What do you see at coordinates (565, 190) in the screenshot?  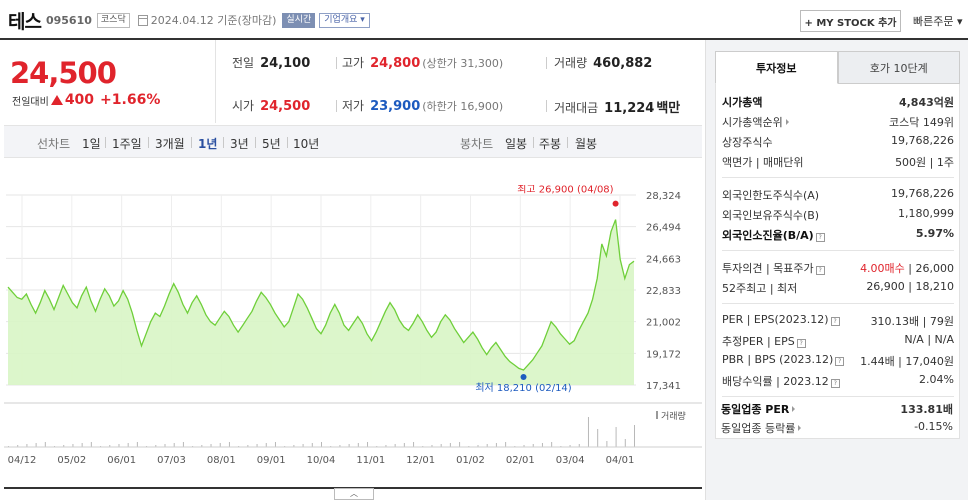 I see `max-label: 최고 26,900 (04/08)` at bounding box center [565, 190].